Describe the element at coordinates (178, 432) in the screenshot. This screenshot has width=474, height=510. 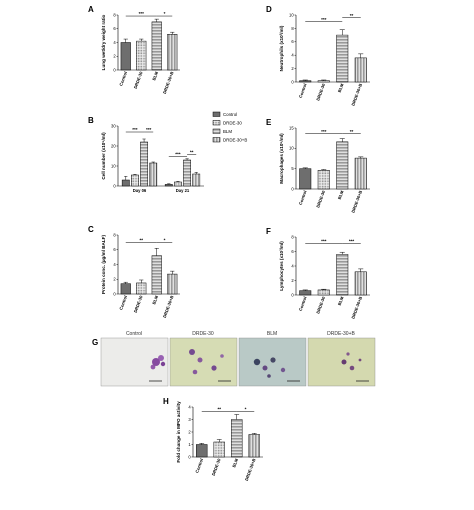
I see `y-axis-label: Fold change in MPO activity` at that location.